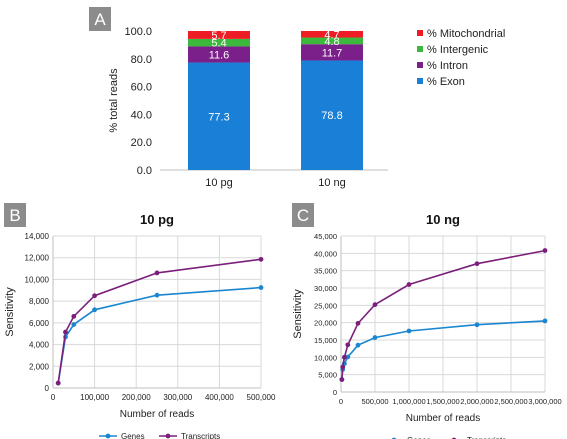  I want to click on legend-marker-transcripts, so click(168, 436).